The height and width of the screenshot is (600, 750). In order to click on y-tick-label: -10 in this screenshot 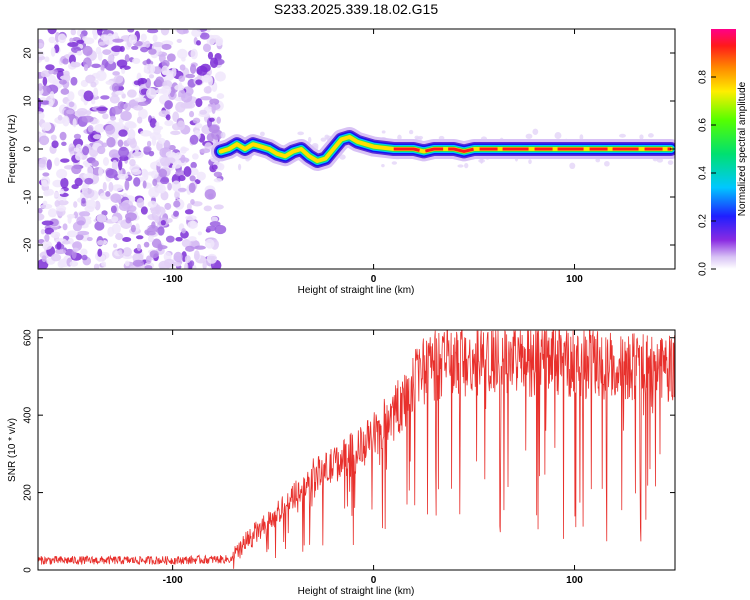, I will do `click(28, 196)`.